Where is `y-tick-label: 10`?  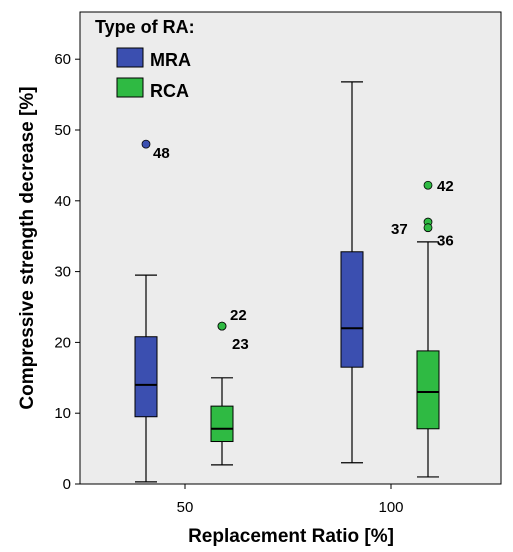
y-tick-label: 10 is located at coordinates (62, 413).